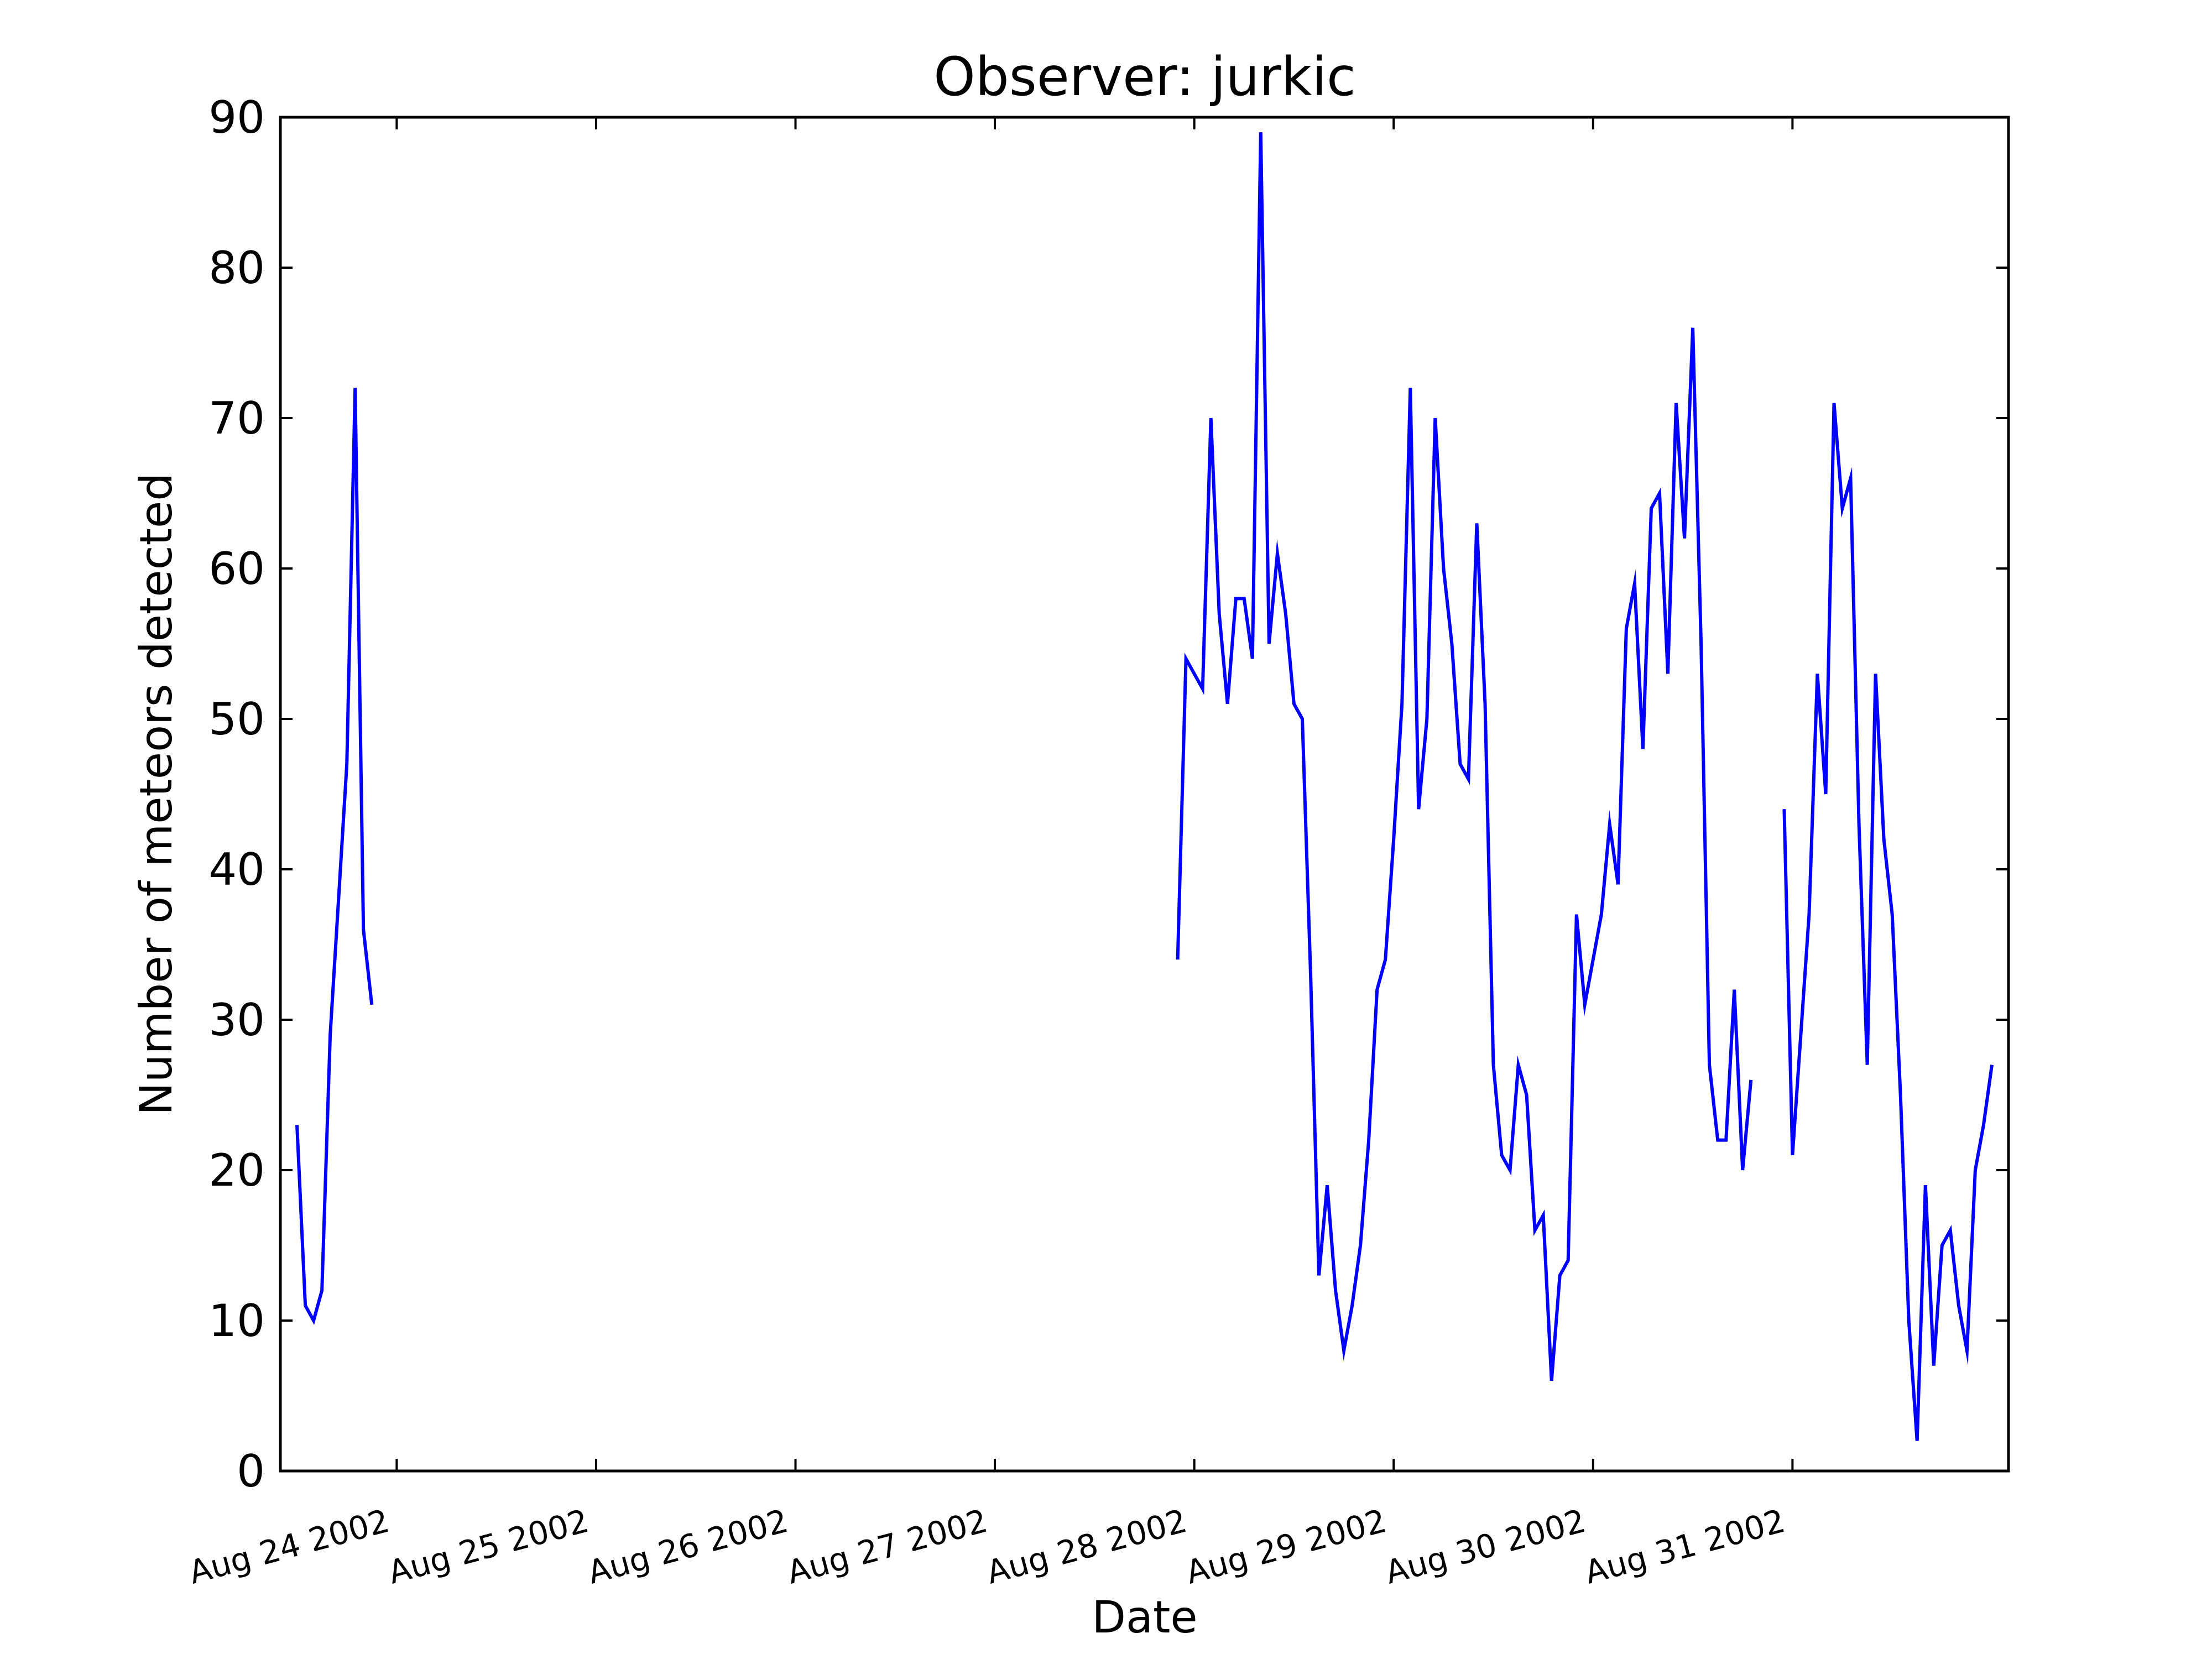 The image size is (2212, 1659). I want to click on y-tick-label: 20, so click(237, 1171).